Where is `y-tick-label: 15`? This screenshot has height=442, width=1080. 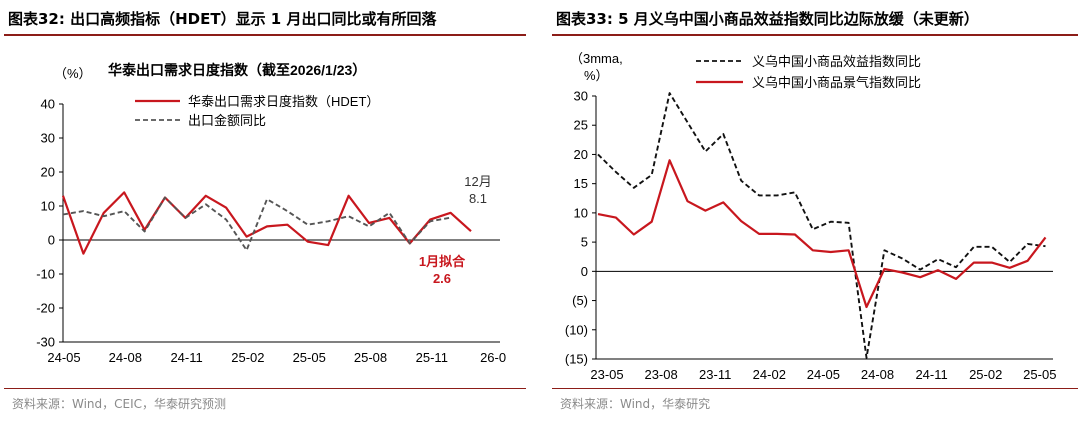
y-tick-label: 15 is located at coordinates (581, 183).